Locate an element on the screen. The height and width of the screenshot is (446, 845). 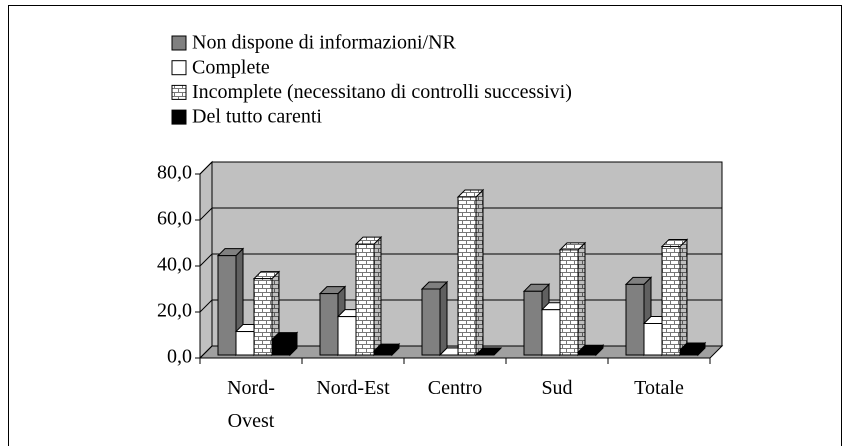
legend-label: Complete is located at coordinates (231, 67).